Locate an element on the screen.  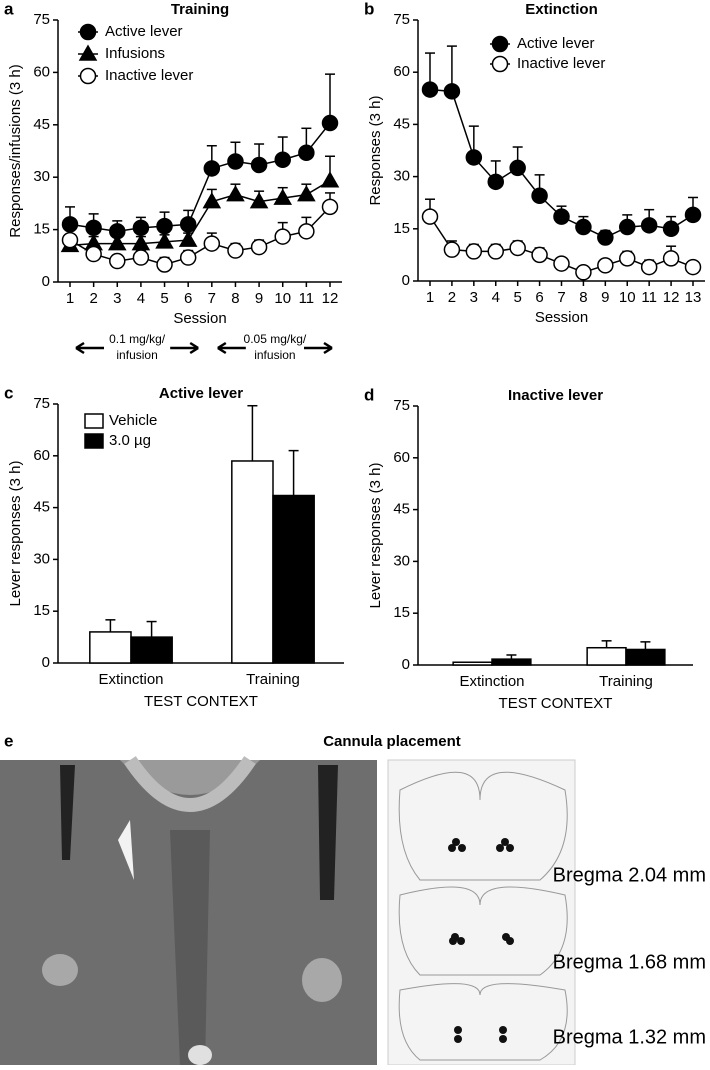
legend-swatch is located at coordinates (94, 441).